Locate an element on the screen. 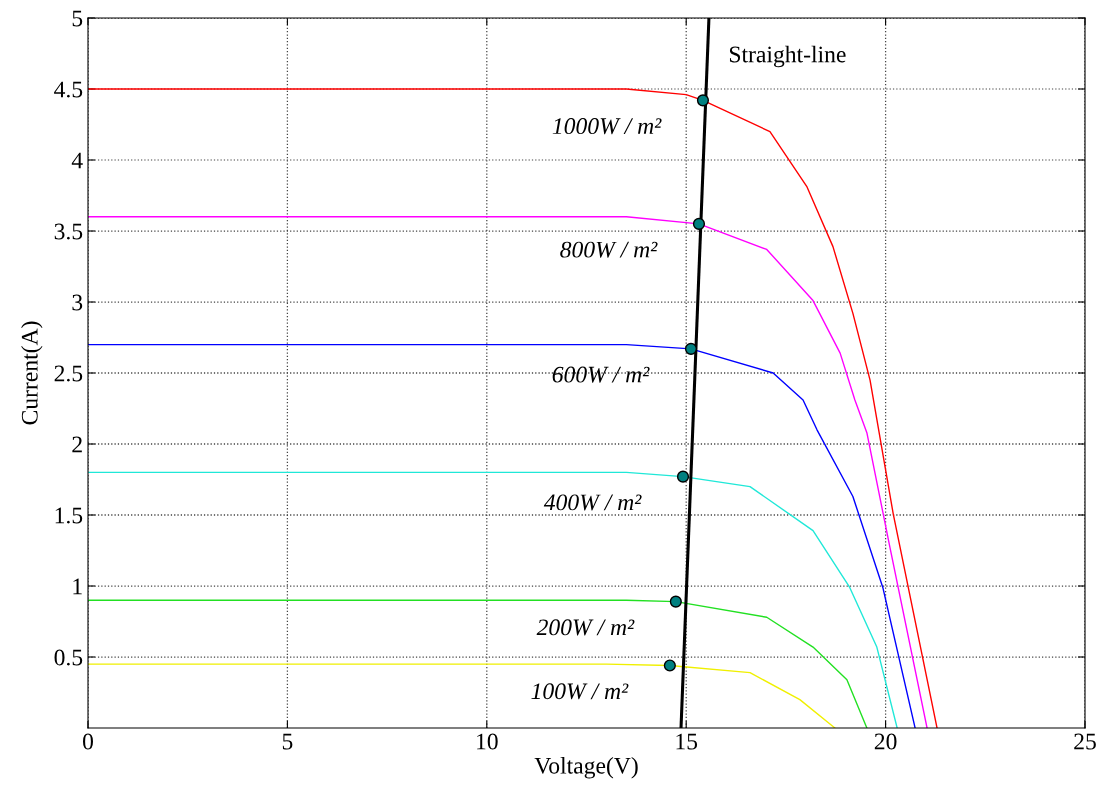 This screenshot has height=791, width=1107. y-axis-title: Current(A) is located at coordinates (32, 373).